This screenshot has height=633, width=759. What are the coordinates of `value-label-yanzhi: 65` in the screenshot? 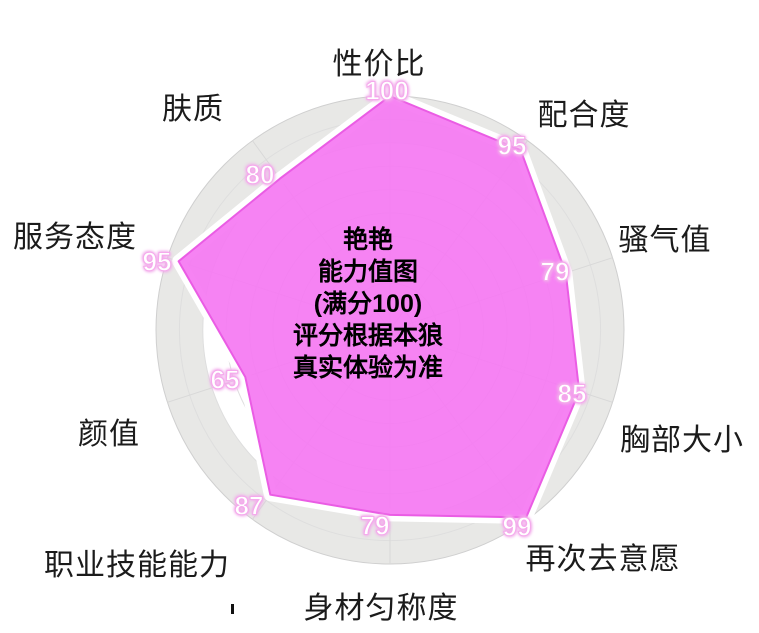 It's located at (225, 379).